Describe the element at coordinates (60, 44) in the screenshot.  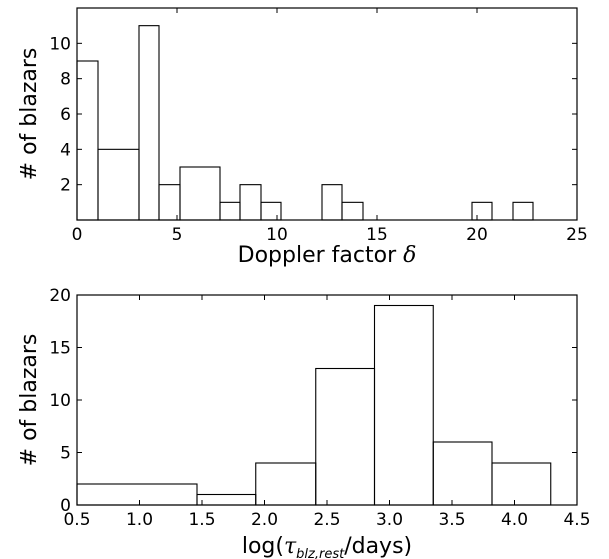
I see `doppler-y-tick-label: 10` at that location.